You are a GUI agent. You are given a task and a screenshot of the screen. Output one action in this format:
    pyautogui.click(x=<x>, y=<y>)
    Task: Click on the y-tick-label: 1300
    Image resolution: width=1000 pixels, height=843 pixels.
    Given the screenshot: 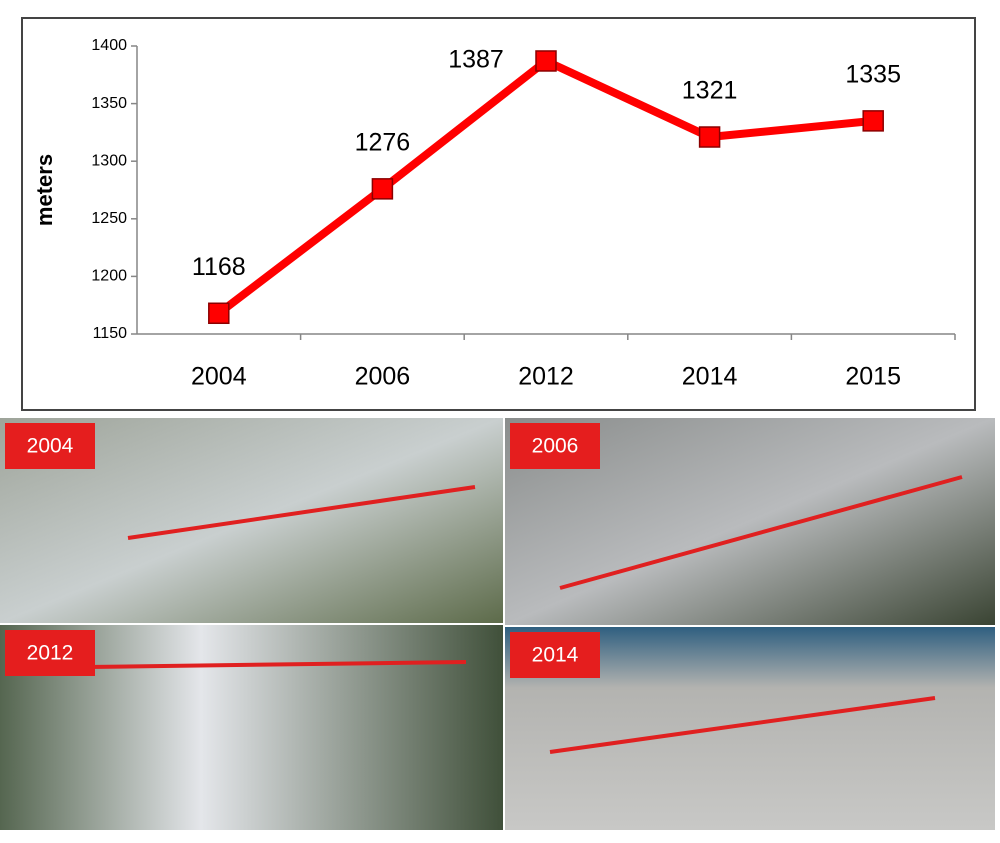 What is the action you would take?
    pyautogui.click(x=109, y=160)
    